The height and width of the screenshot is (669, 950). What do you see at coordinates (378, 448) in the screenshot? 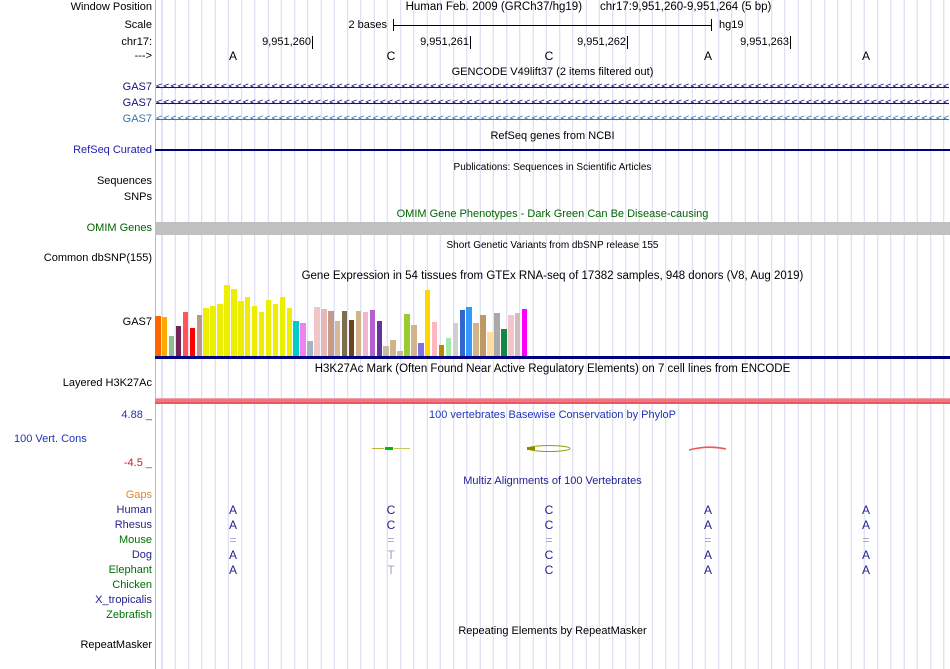
I see `conservation-line` at bounding box center [378, 448].